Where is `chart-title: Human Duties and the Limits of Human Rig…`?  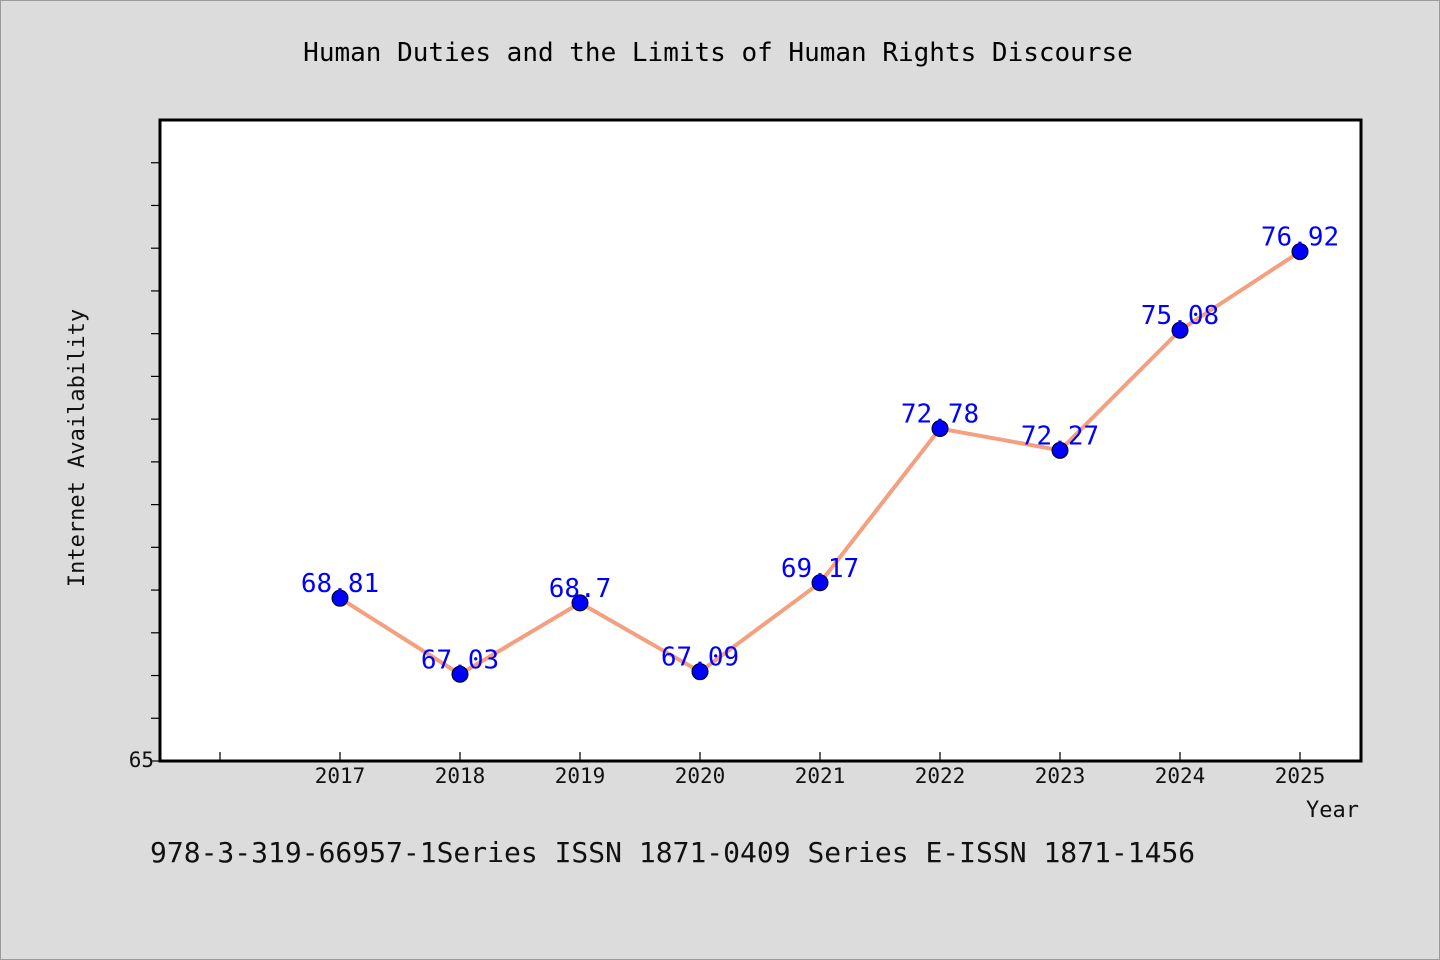 chart-title: Human Duties and the Limits of Human Rig… is located at coordinates (718, 53).